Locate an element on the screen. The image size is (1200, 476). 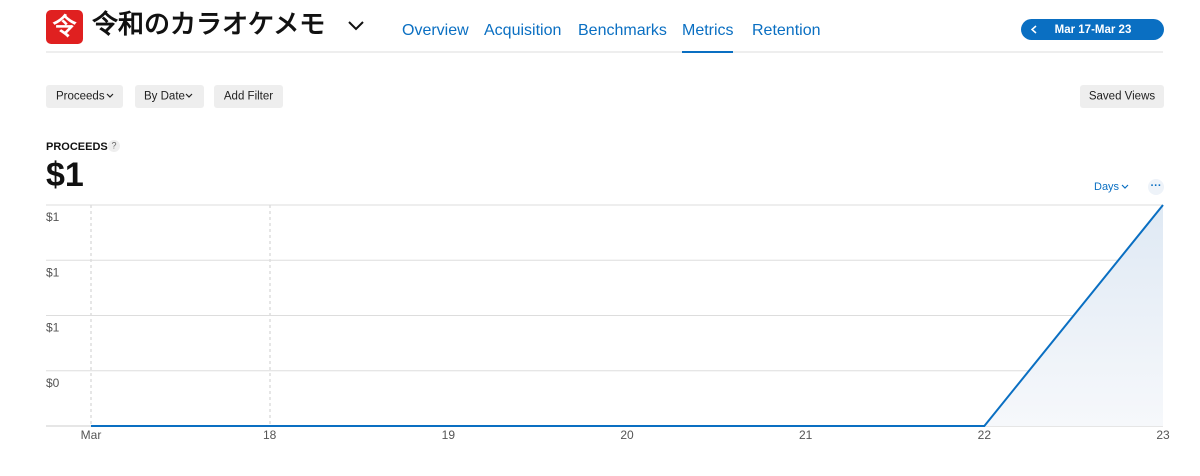
help-icon is located at coordinates (114, 146).